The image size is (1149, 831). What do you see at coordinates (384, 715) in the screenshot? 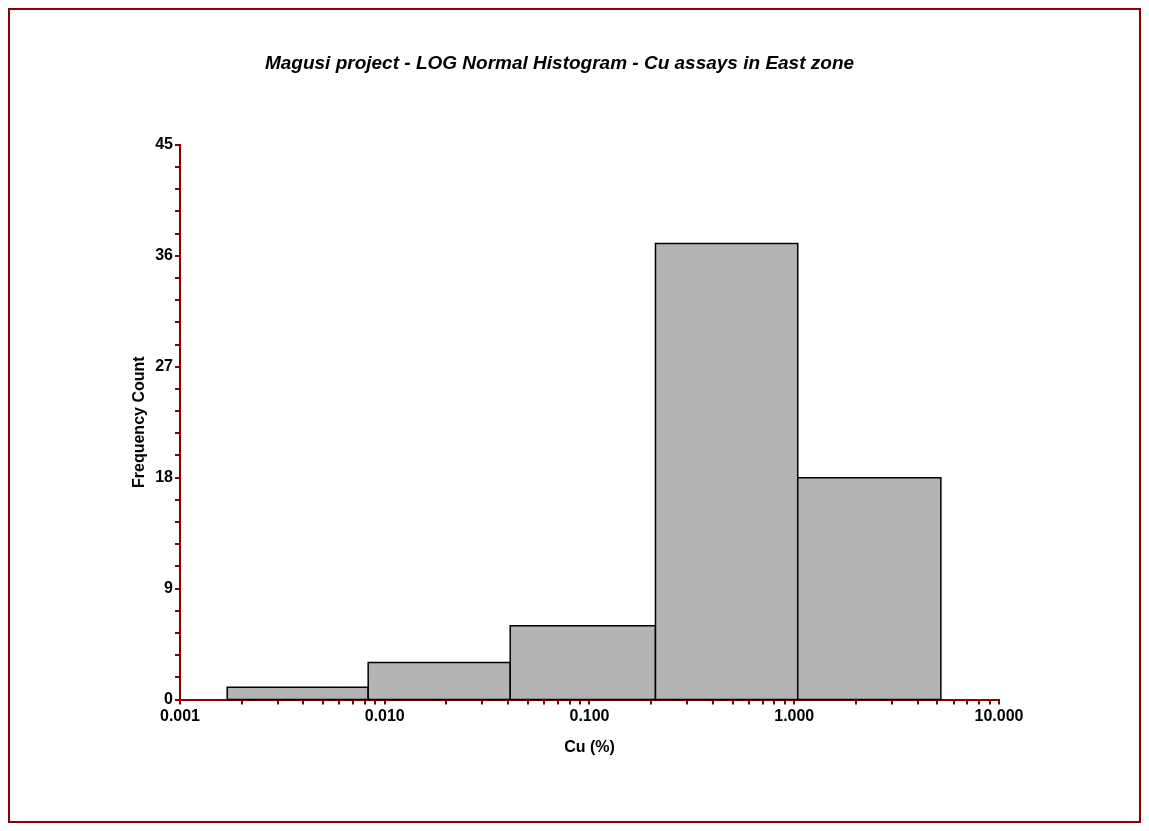
I see `x-tick-label: 0.010` at bounding box center [384, 715].